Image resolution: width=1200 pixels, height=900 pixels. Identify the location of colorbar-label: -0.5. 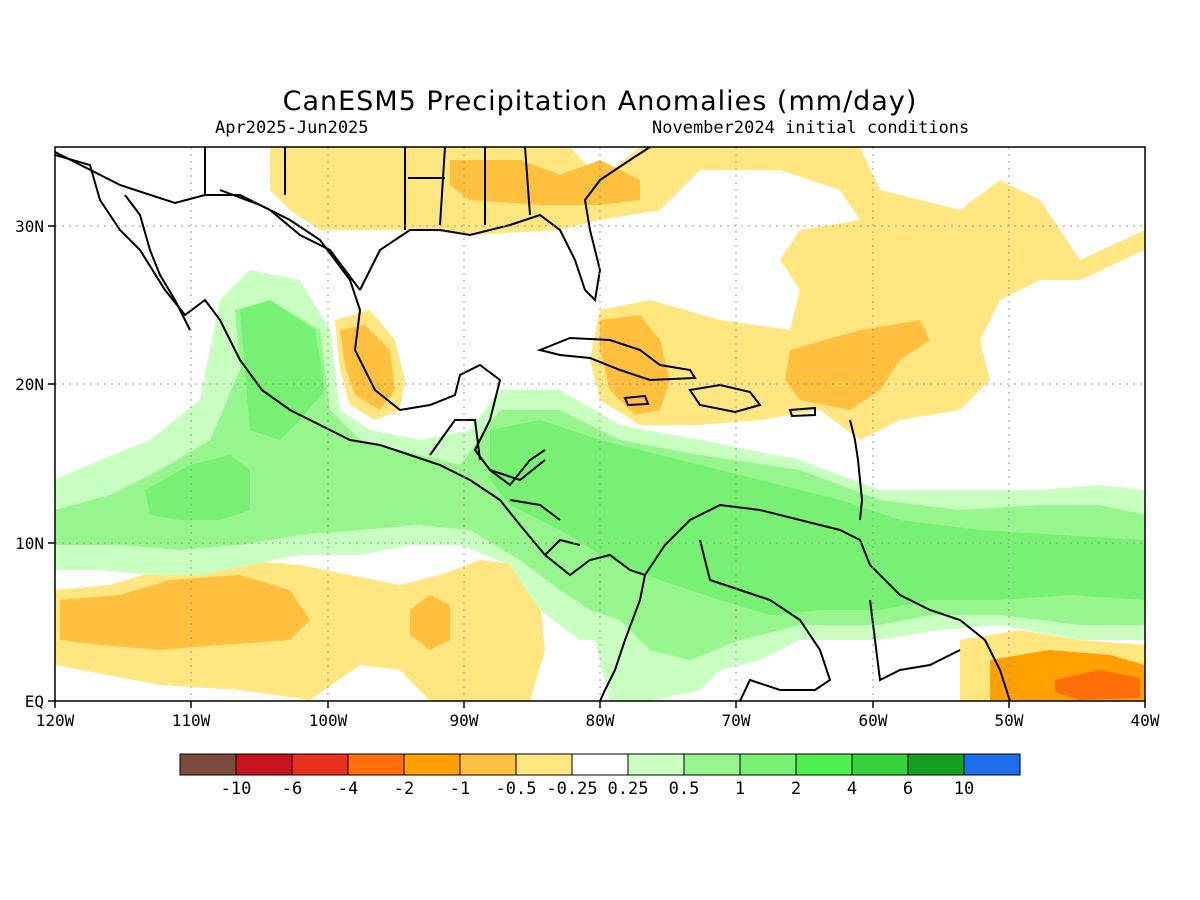
(516, 789).